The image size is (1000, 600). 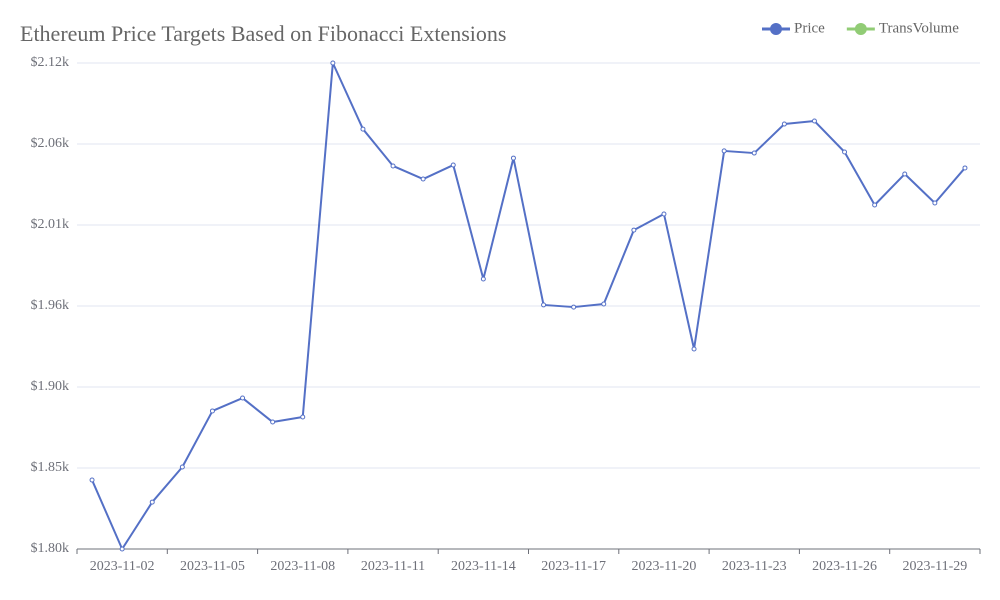 What do you see at coordinates (483, 566) in the screenshot?
I see `x-tick-label: 2023-11-14` at bounding box center [483, 566].